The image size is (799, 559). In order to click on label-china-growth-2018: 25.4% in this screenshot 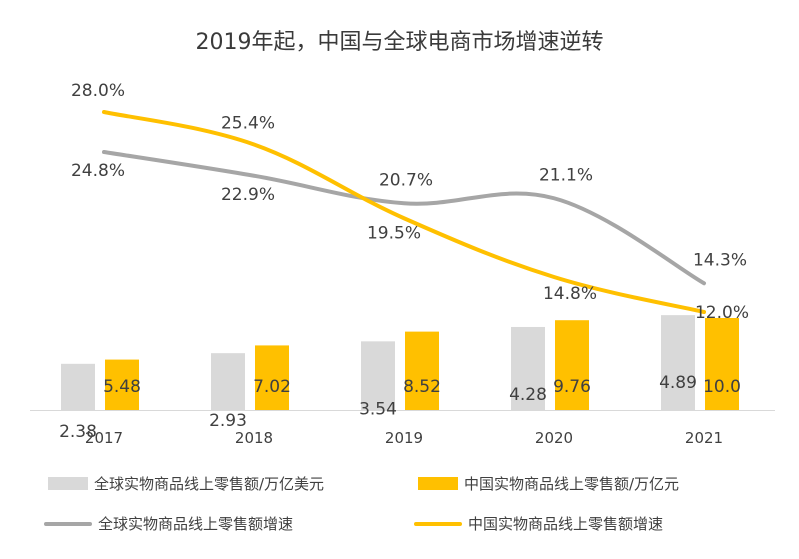, I will do `click(248, 124)`.